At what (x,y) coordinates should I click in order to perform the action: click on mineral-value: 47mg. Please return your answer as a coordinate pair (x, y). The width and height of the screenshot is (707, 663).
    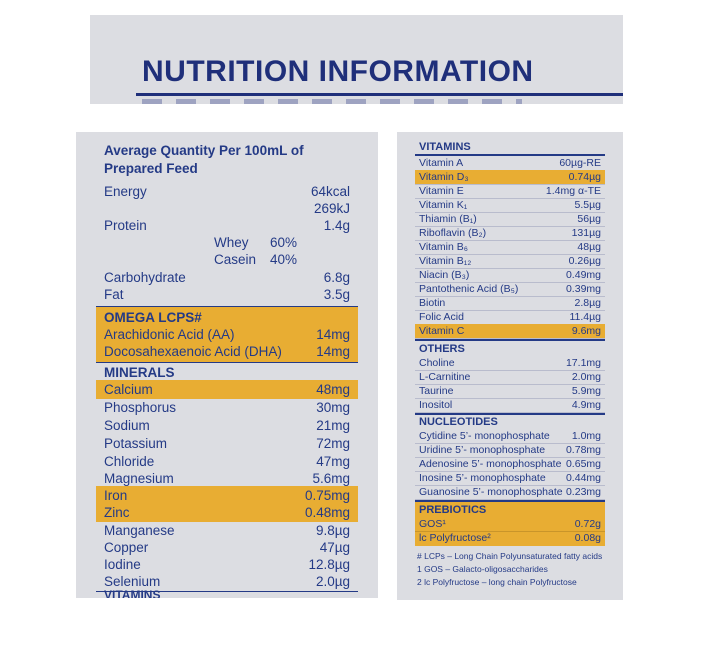
    Looking at the image, I should click on (333, 461).